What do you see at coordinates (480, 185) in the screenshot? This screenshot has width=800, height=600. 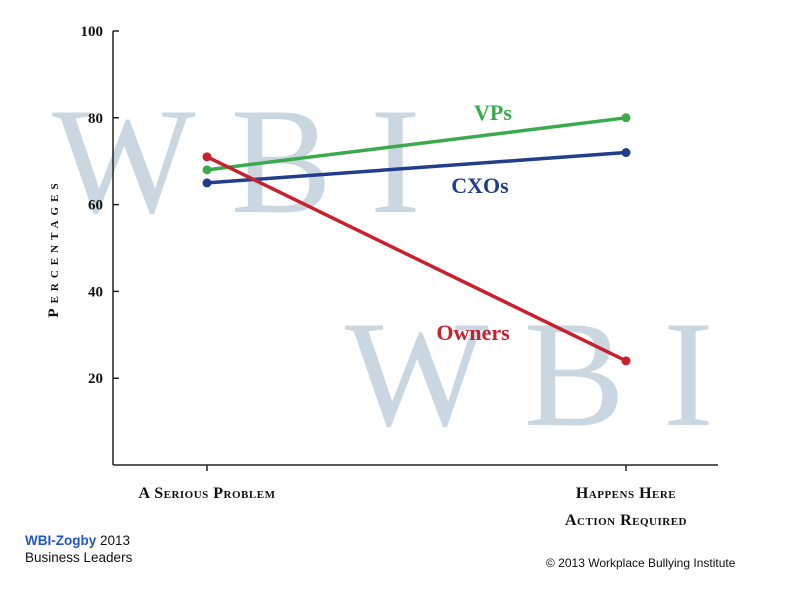 I see `series-label-cxos: CXOs` at bounding box center [480, 185].